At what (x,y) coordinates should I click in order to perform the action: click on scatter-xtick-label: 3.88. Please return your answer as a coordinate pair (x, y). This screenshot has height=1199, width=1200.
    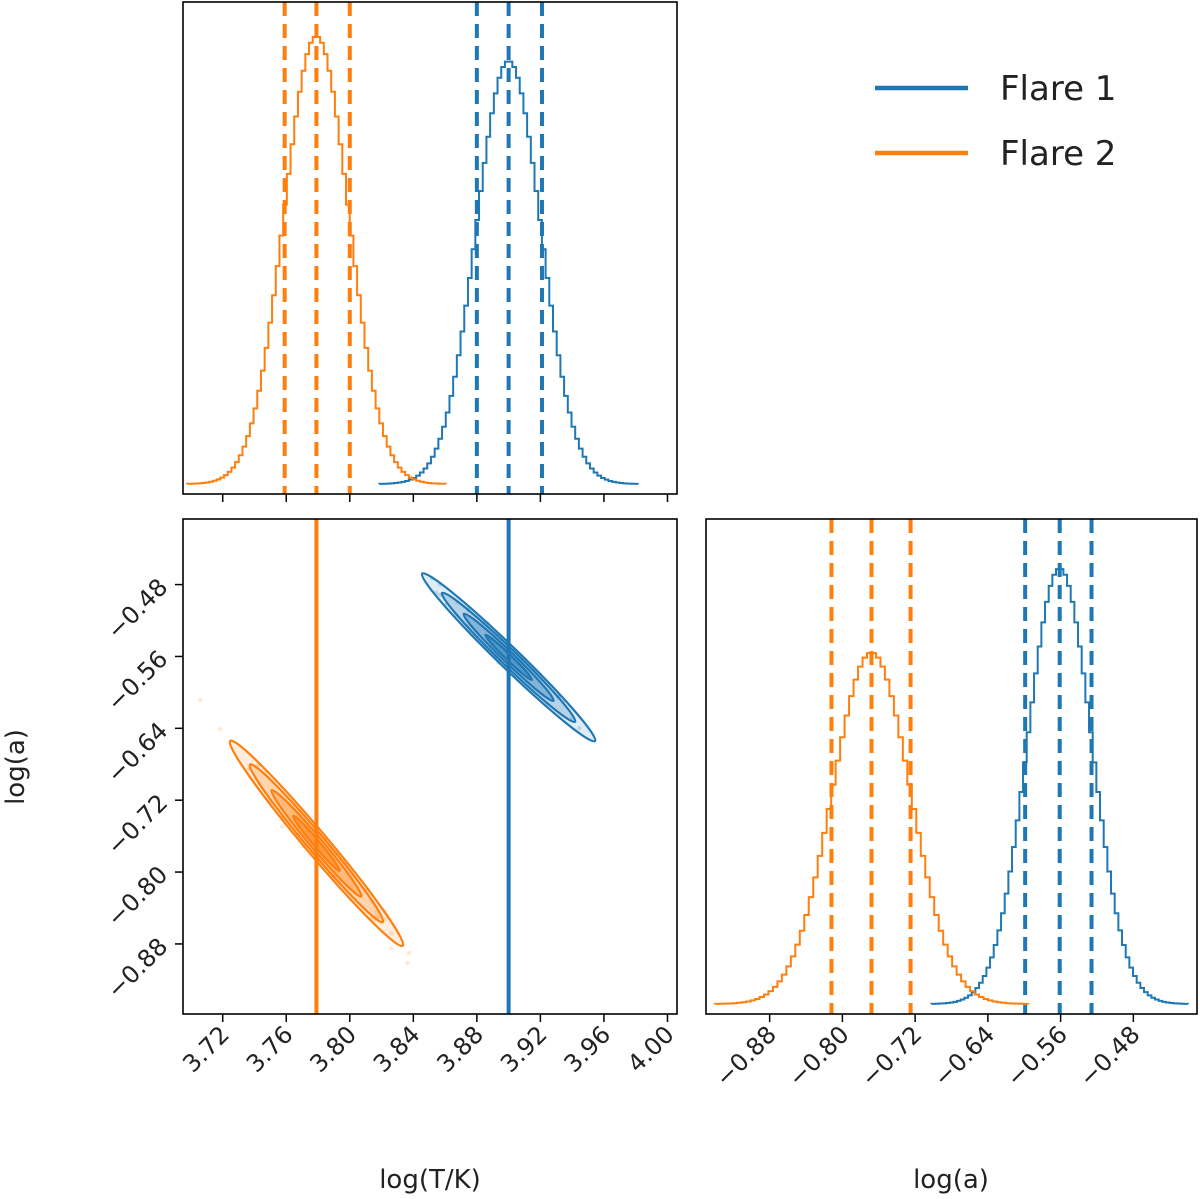
    Looking at the image, I should click on (461, 1049).